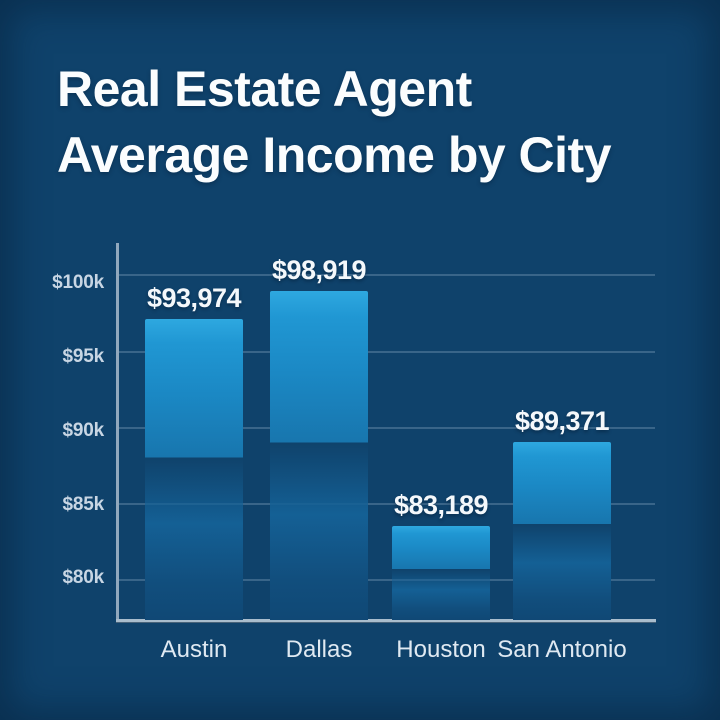 This screenshot has width=720, height=720. Describe the element at coordinates (83, 504) in the screenshot. I see `y-tick-label-85k: $85k` at that location.